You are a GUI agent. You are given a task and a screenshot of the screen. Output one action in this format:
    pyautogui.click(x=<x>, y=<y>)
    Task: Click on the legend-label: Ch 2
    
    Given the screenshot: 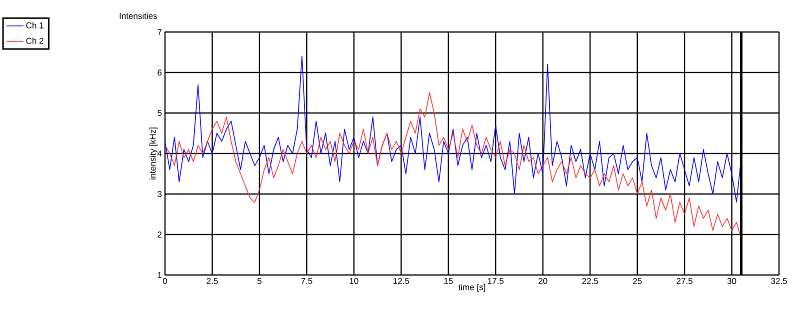 What is the action you would take?
    pyautogui.click(x=35, y=41)
    